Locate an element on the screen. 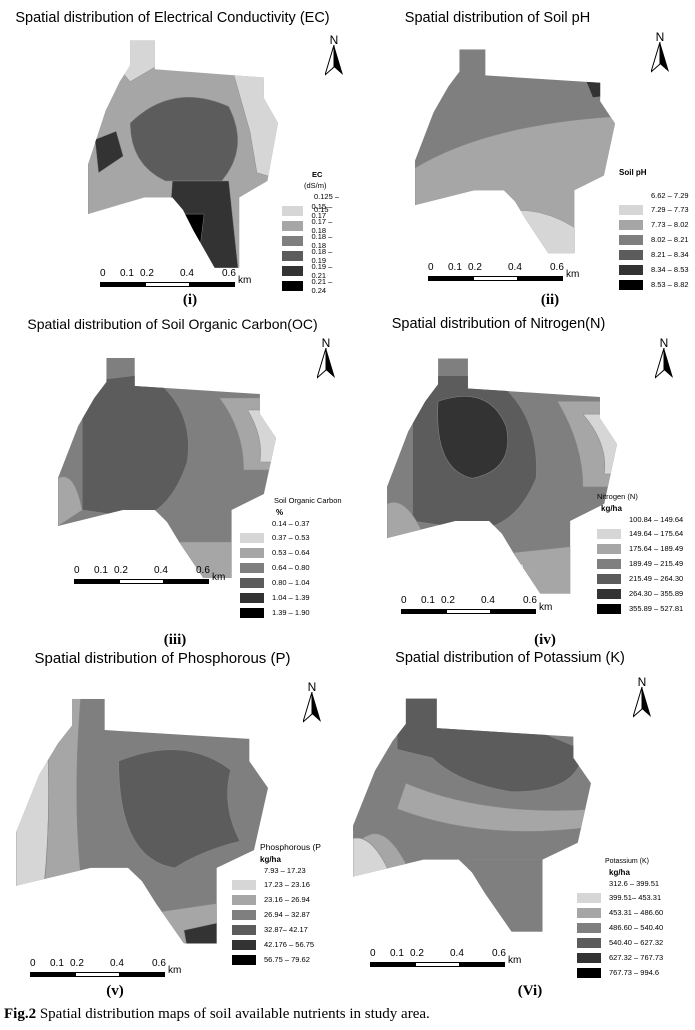 This screenshot has height=1030, width=695. scale-tick-label: 0 is located at coordinates (404, 600).